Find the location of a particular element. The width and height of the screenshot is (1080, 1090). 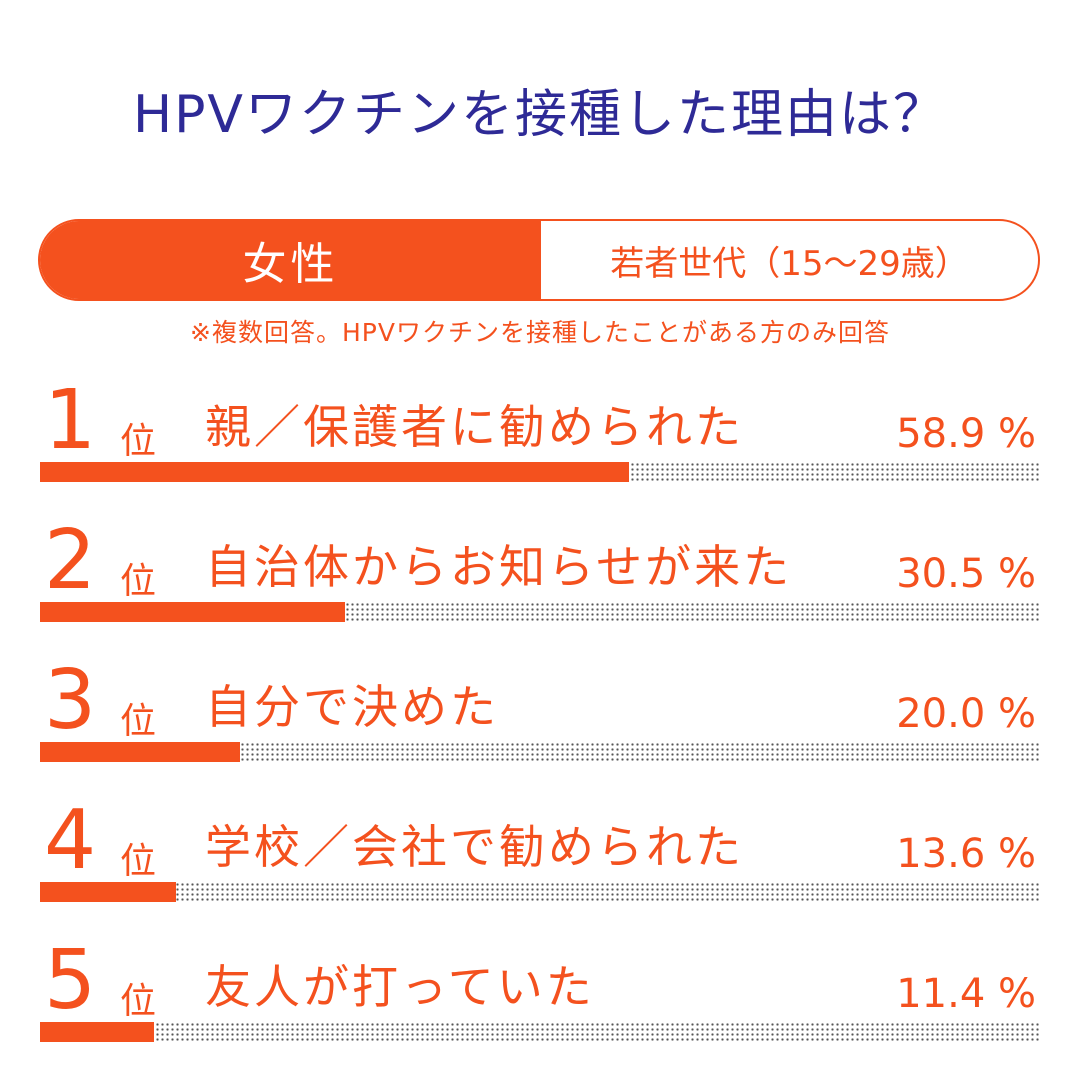

category-label: 自分で決めた is located at coordinates (352, 707).